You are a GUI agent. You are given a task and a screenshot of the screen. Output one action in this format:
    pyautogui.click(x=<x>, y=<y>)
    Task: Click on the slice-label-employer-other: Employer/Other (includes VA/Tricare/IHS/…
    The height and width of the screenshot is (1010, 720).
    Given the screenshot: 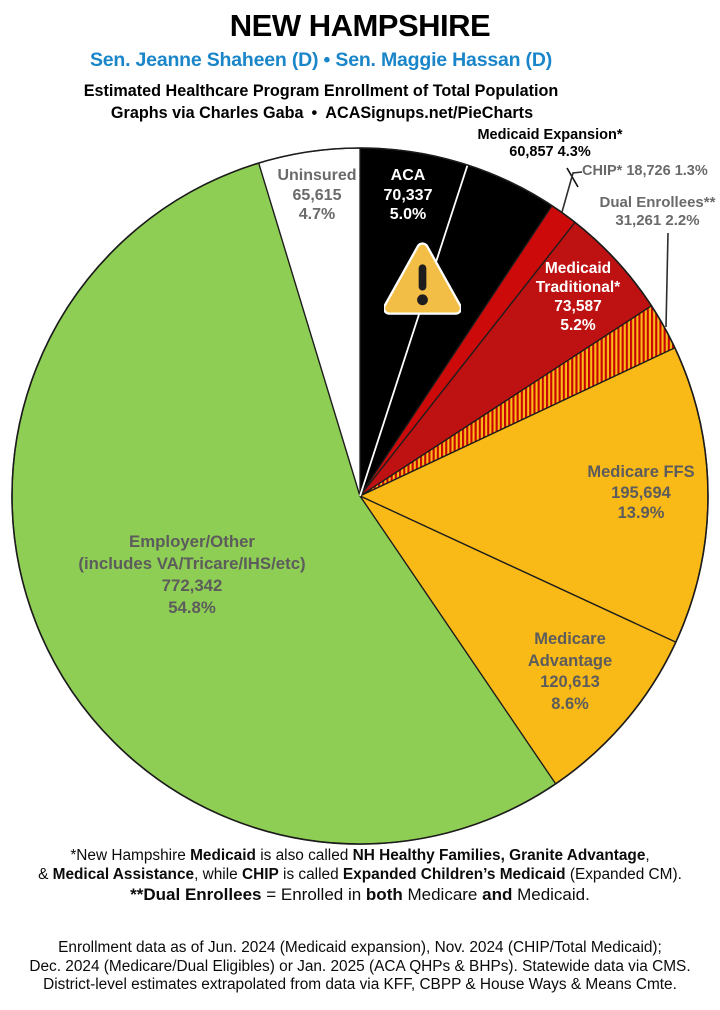 What is the action you would take?
    pyautogui.click(x=192, y=575)
    